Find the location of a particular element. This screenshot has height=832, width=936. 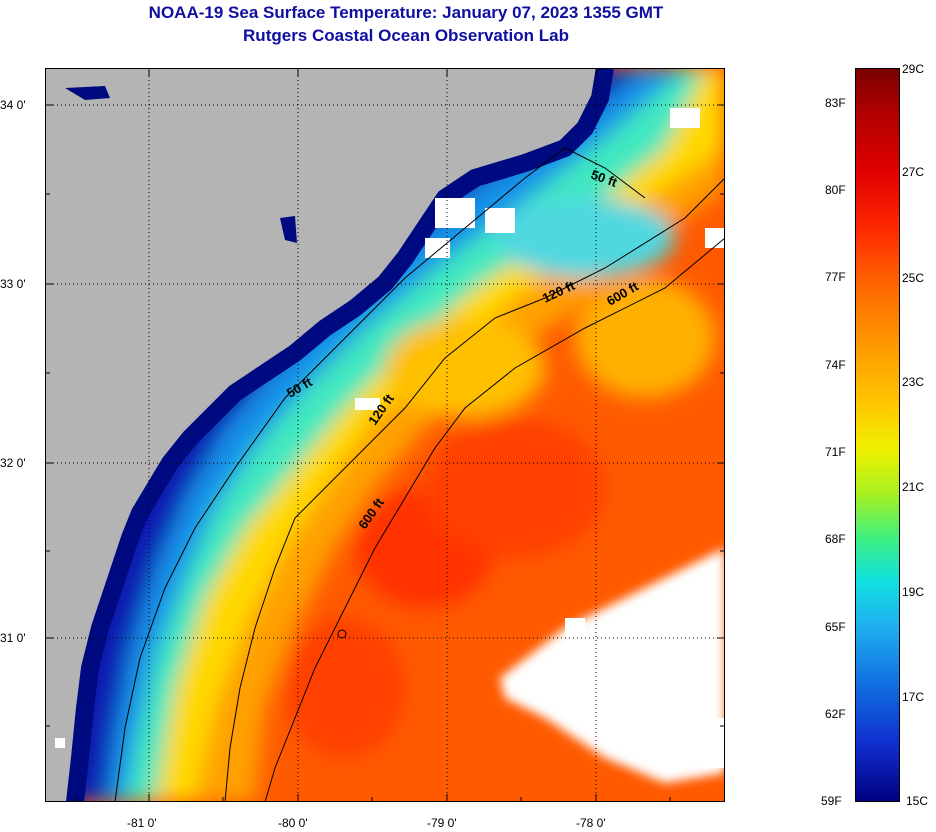

colorbar-f-label: 65F is located at coordinates (835, 627).